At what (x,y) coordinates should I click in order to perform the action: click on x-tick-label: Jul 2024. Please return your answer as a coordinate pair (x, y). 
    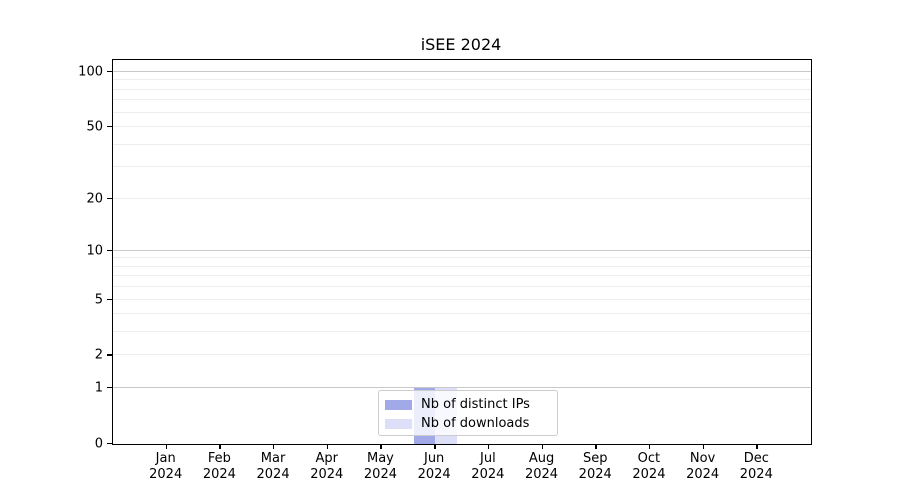
    Looking at the image, I should click on (488, 466).